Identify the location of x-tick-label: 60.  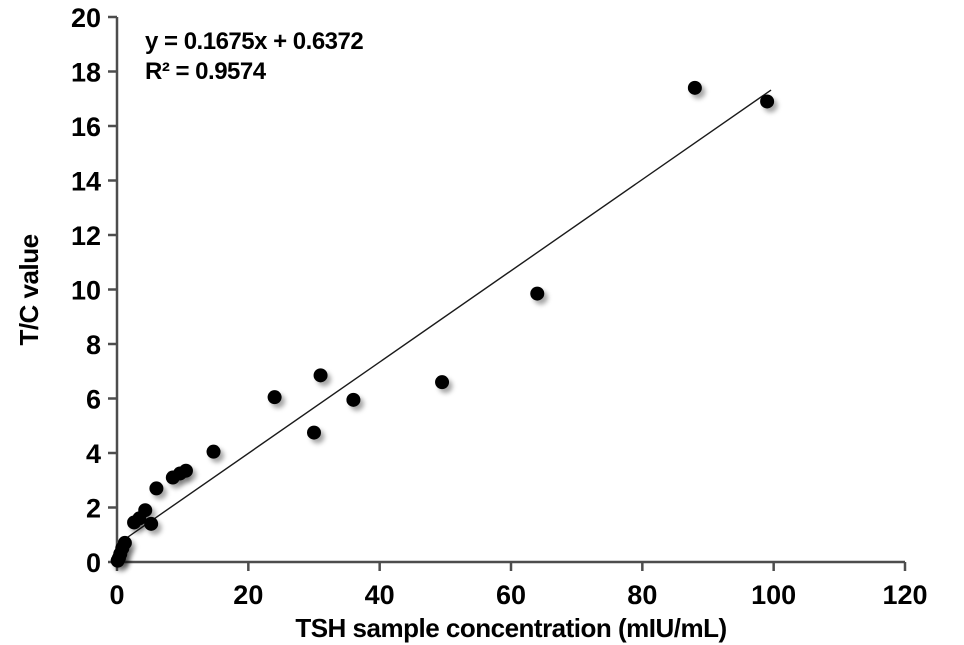
(511, 595).